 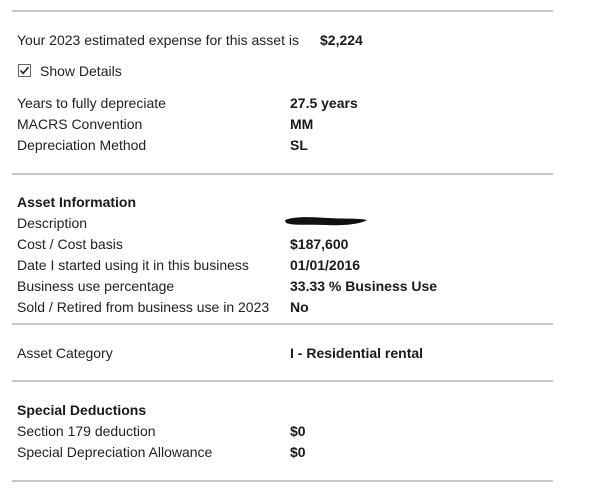 I want to click on show-details-checkbox, so click(x=24, y=70).